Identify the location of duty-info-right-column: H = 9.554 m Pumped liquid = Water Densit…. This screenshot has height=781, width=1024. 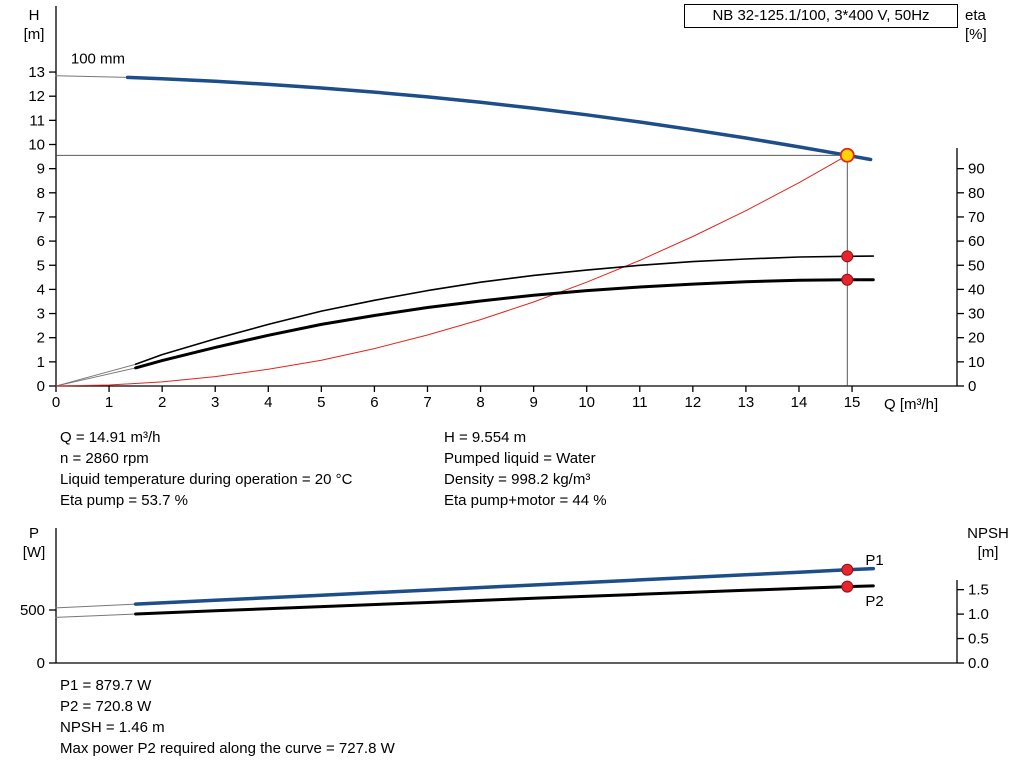
(525, 469).